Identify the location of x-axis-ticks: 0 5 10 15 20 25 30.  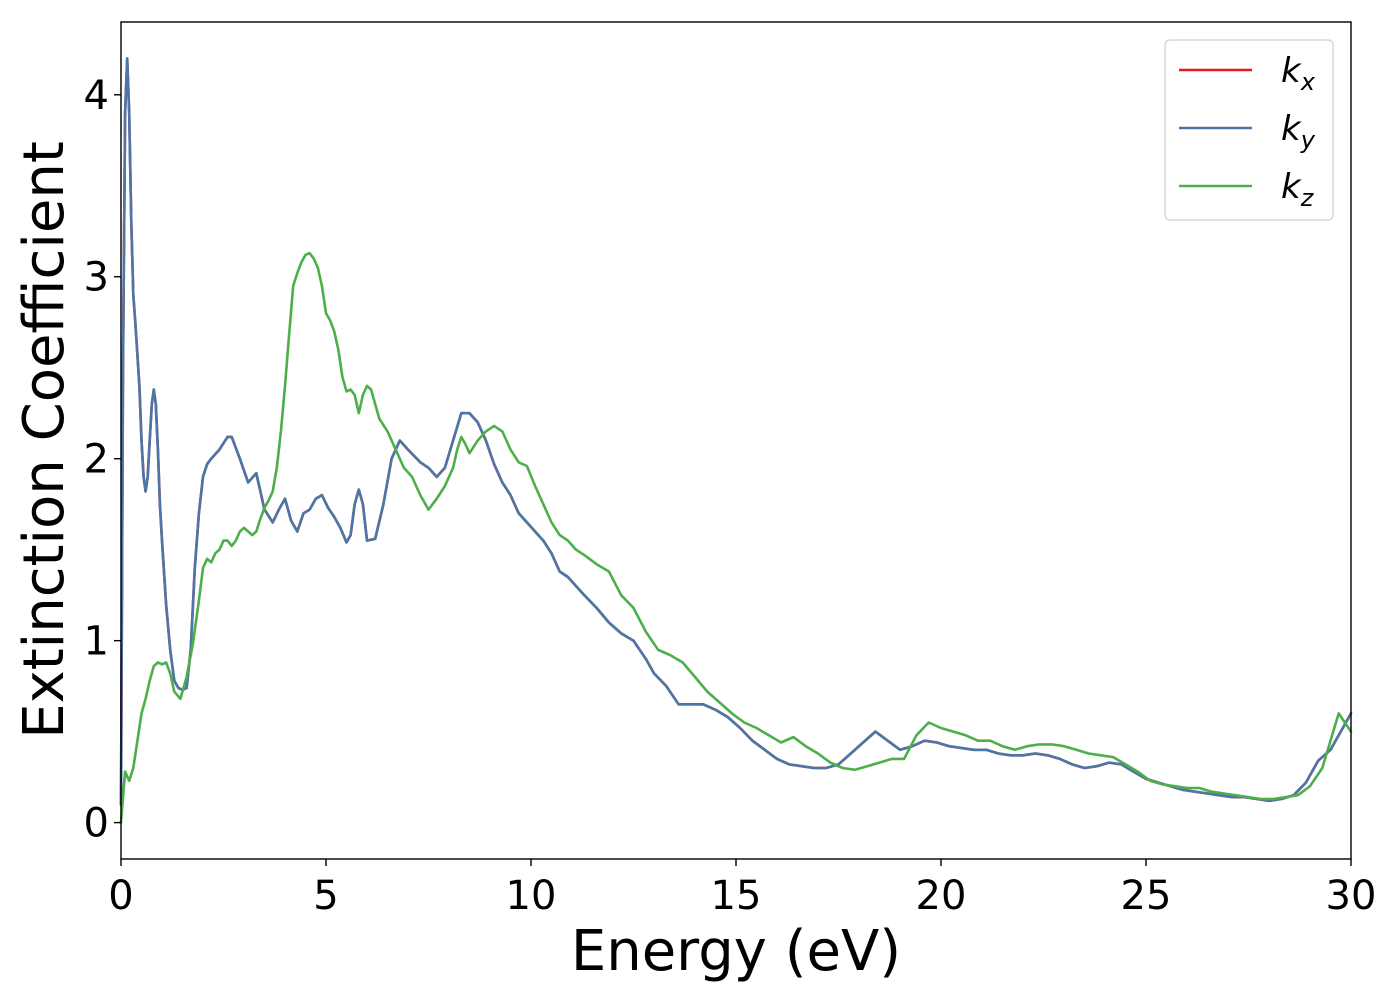
(742, 889).